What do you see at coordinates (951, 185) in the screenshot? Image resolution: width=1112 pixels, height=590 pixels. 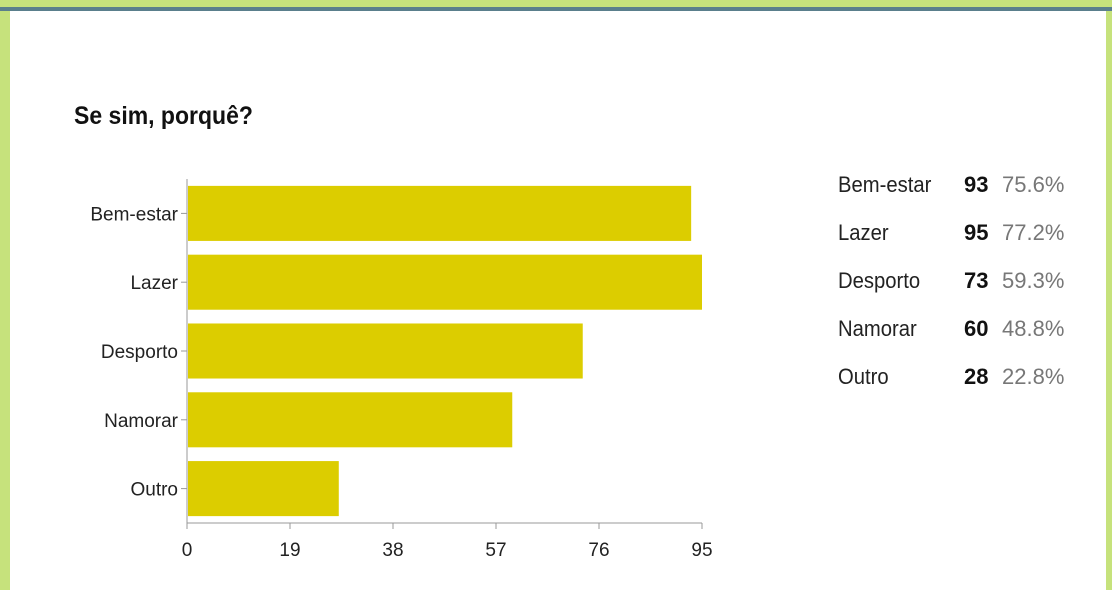 I see `summary-row: Bem-estar 93 75.6%` at bounding box center [951, 185].